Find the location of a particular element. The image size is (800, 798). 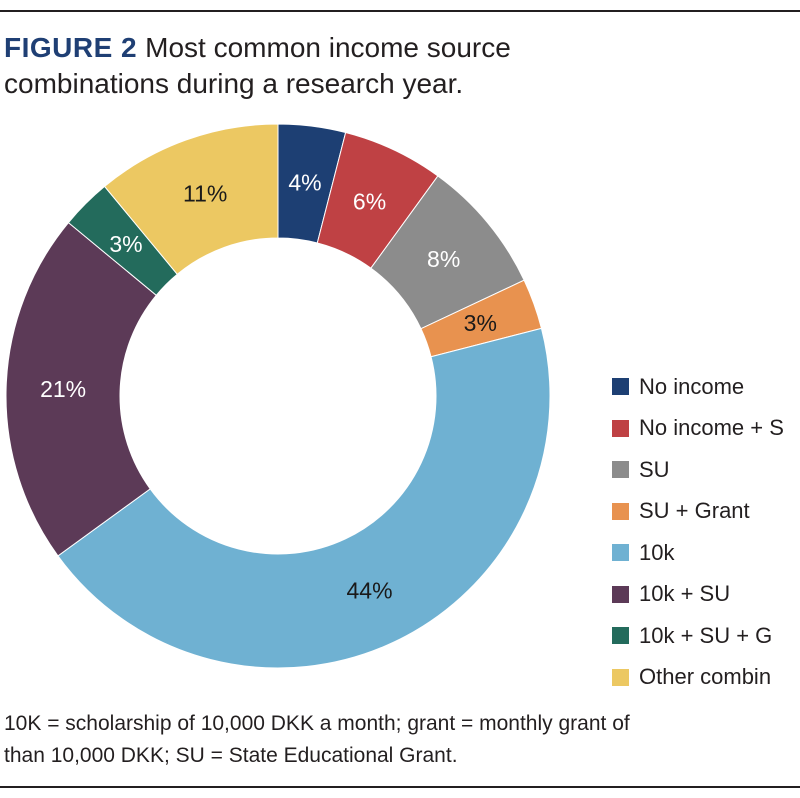

figure-title-line1: Most common income source is located at coordinates (328, 47).